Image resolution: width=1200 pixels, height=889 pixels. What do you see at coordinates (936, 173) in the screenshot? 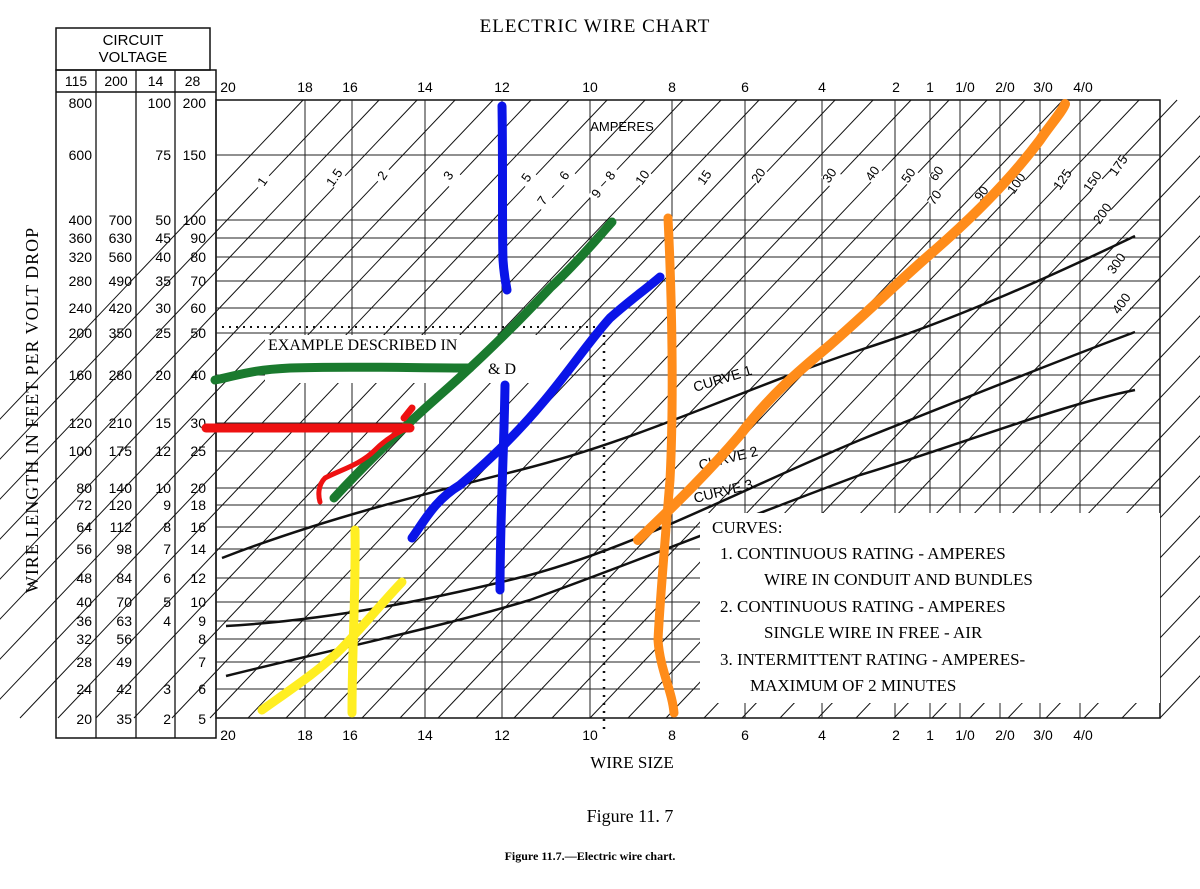
I see `ampere-label: 60` at bounding box center [936, 173].